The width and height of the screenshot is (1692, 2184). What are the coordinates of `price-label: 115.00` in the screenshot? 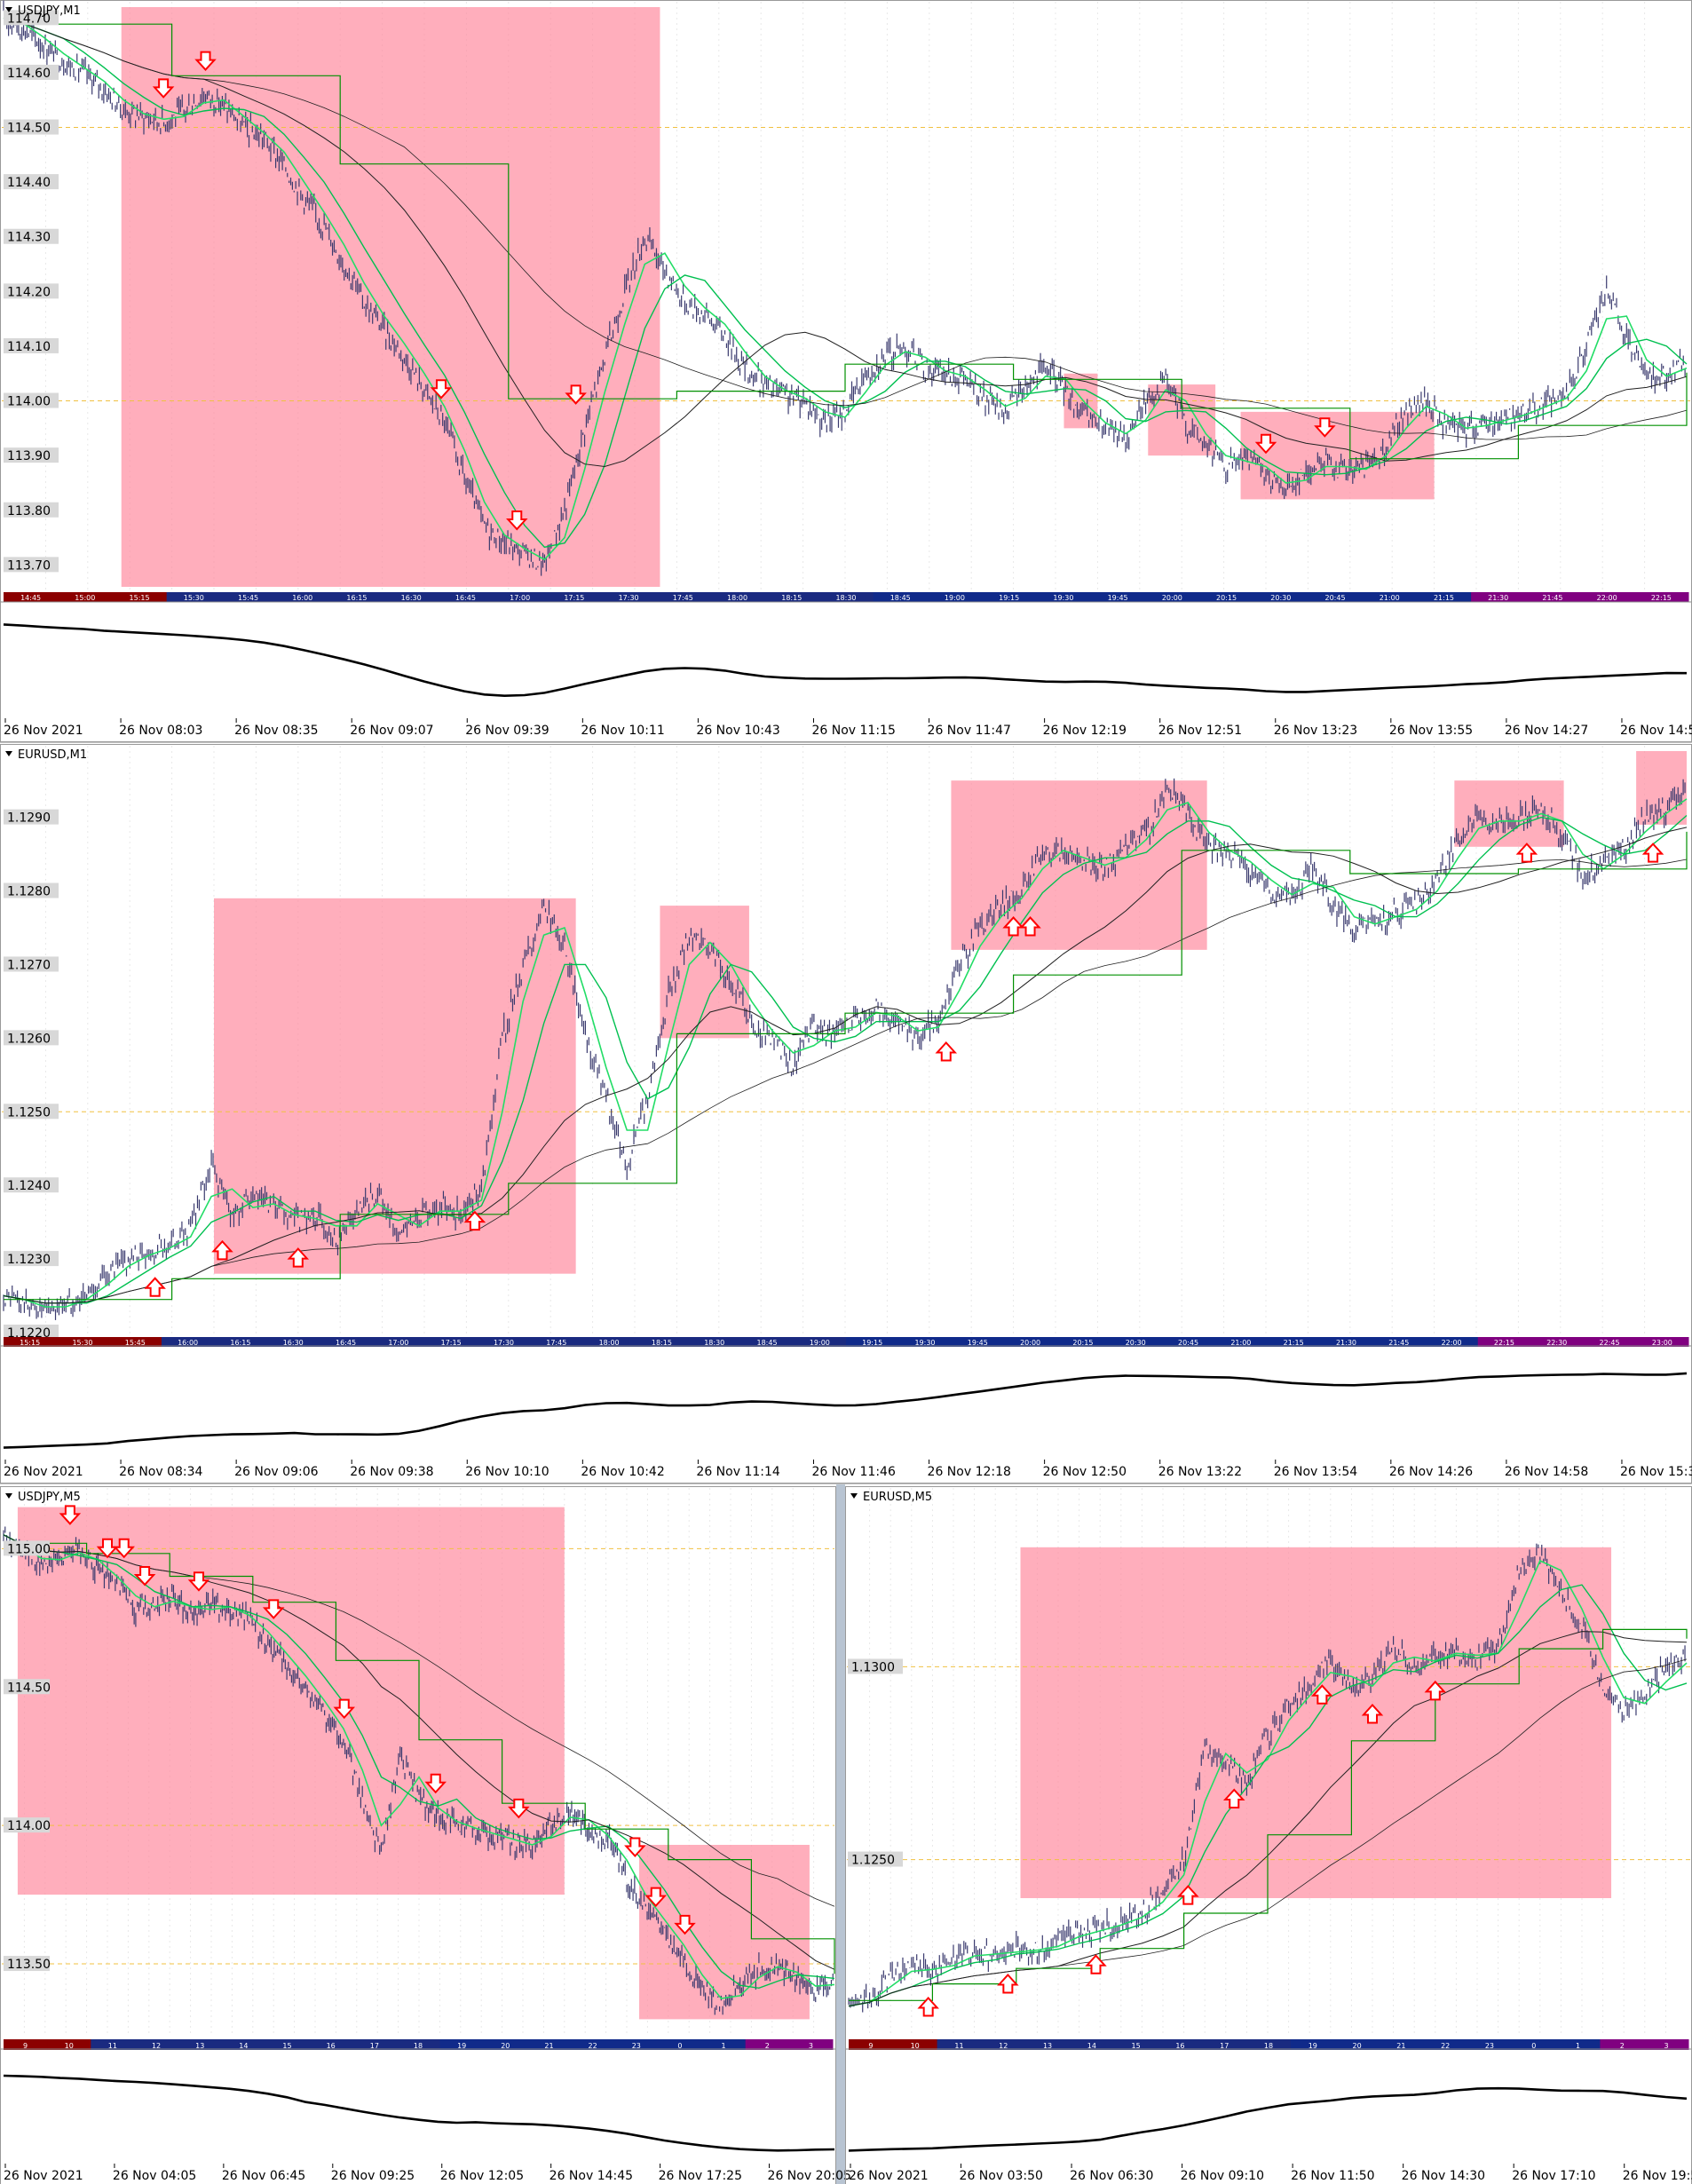 It's located at (29, 1549).